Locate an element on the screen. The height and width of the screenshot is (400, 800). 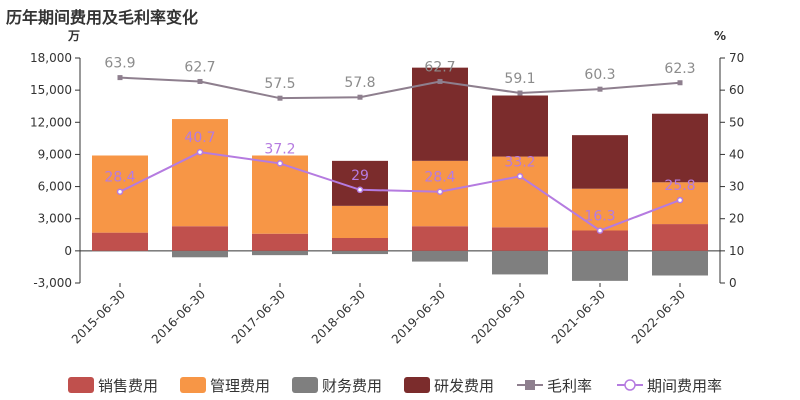
data-label: 57.5 is located at coordinates (279, 84).